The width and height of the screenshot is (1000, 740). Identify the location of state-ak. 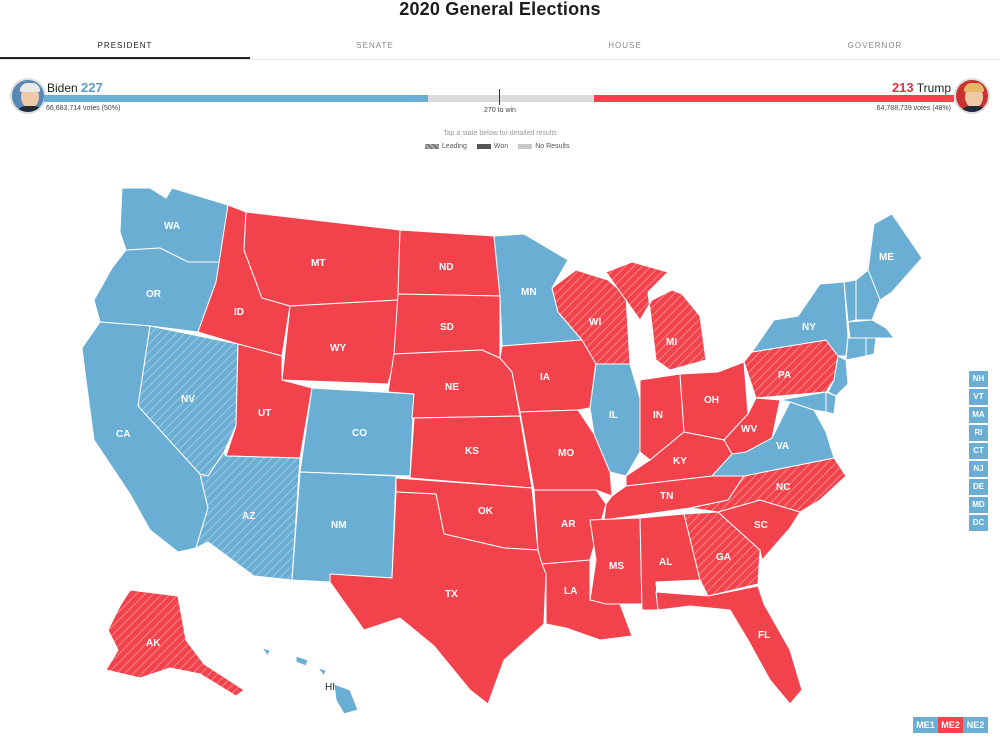
(175, 643).